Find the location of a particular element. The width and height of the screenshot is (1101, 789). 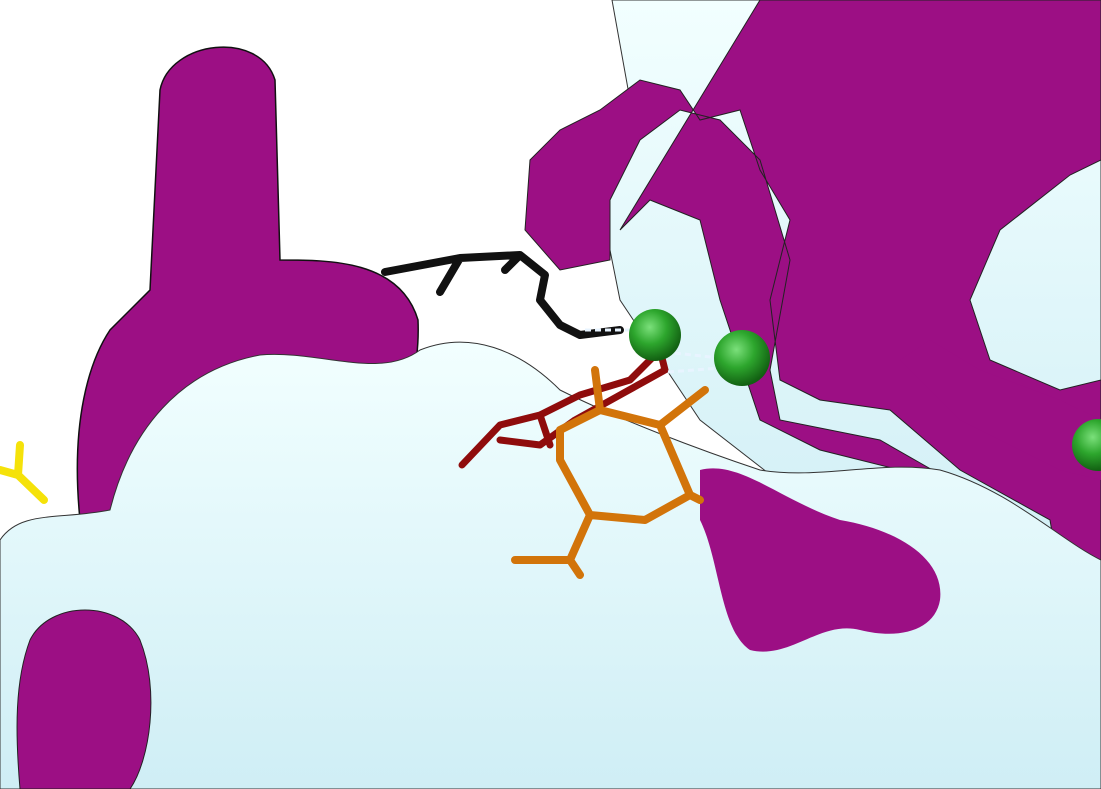

ligand-yellow is located at coordinates (24, 472).